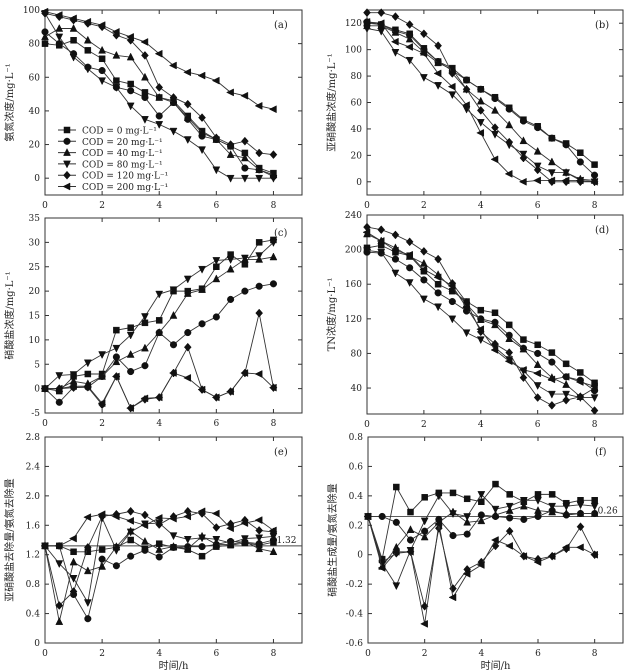 This screenshot has width=640, height=672. I want to click on y-tick-label: 1.2, so click(33, 556).